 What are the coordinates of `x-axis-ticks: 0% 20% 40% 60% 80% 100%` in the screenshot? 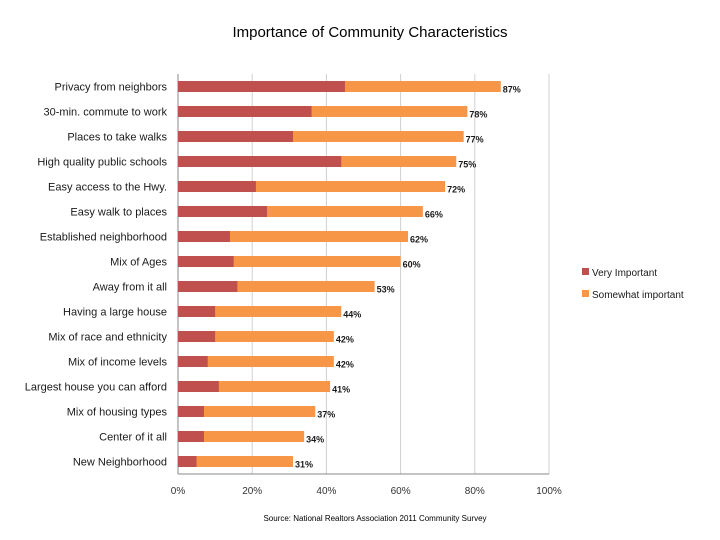 It's located at (366, 491).